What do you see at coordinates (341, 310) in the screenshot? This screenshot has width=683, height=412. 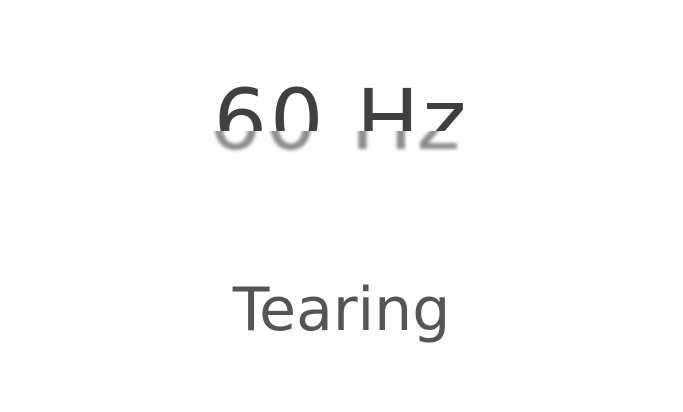 I see `caption-title: Tearing` at bounding box center [341, 310].